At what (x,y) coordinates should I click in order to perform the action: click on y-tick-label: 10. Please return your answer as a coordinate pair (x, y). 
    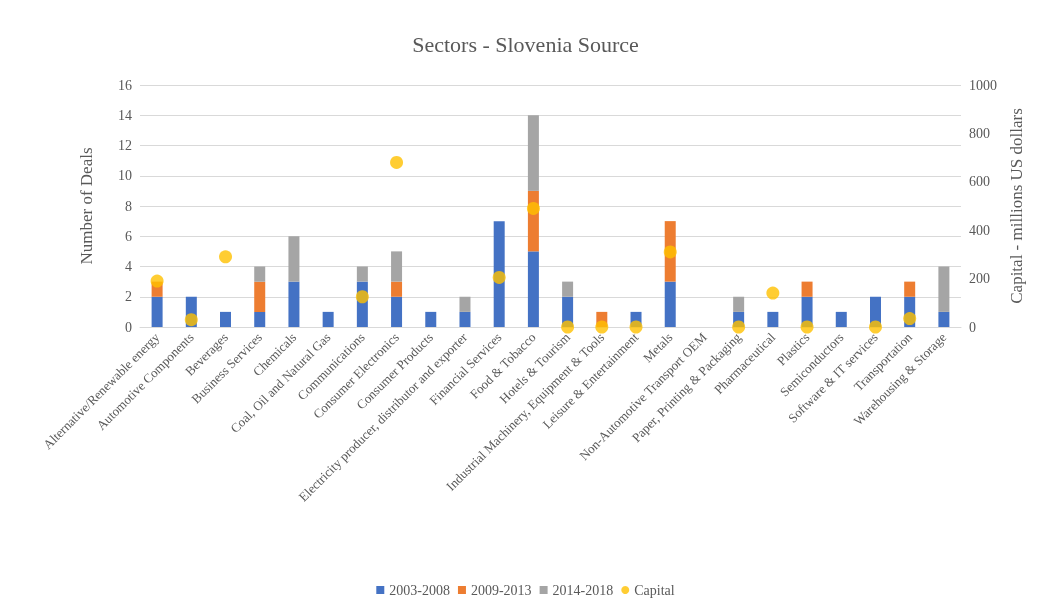
    Looking at the image, I should click on (125, 176).